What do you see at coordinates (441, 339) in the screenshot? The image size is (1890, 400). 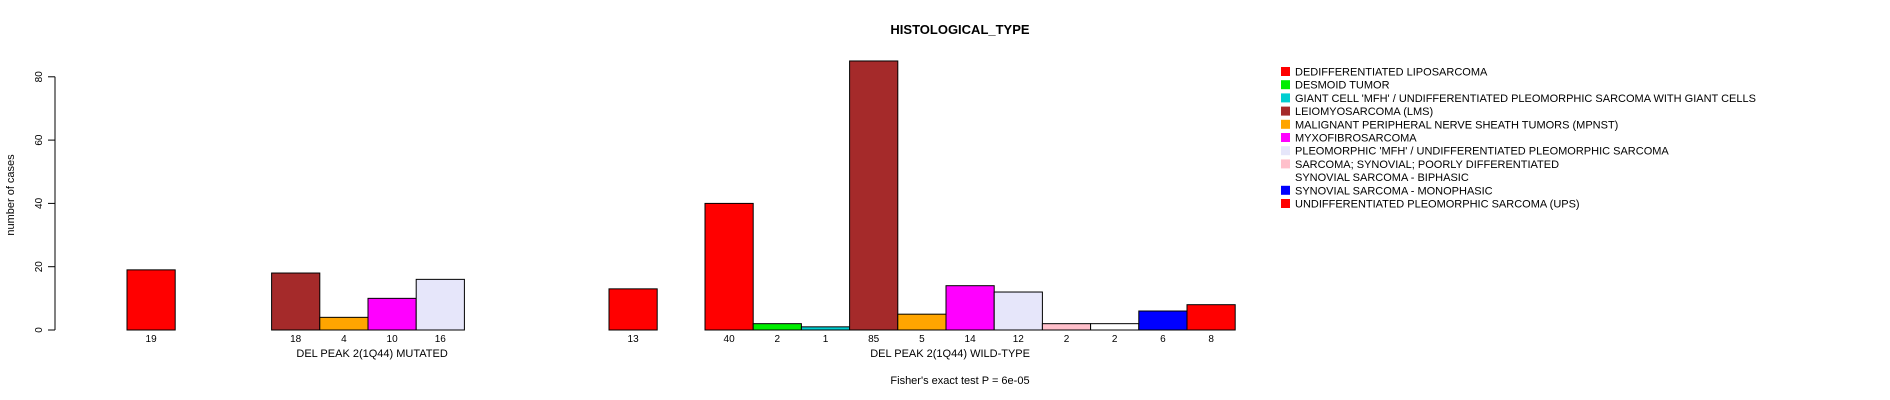 I see `bar-value-label: 16` at bounding box center [441, 339].